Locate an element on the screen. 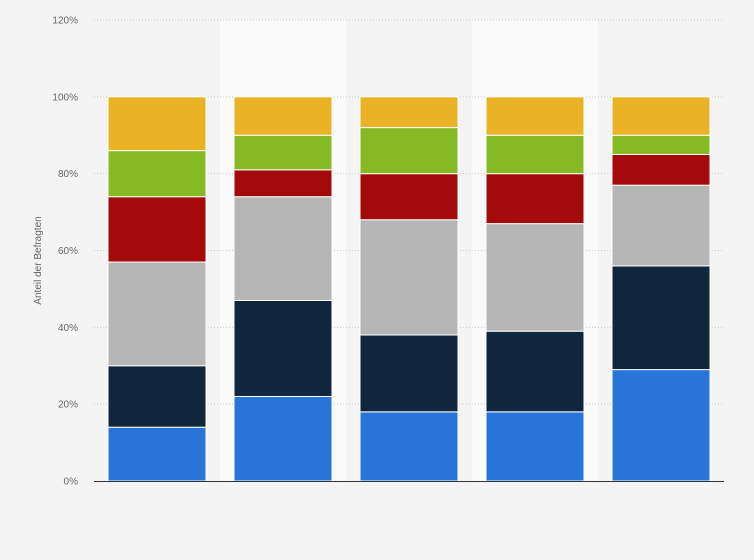  y-tick-label: 40% is located at coordinates (68, 328).